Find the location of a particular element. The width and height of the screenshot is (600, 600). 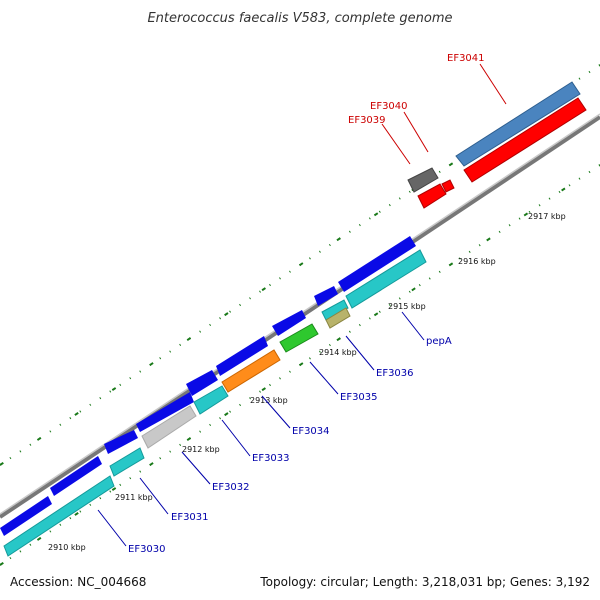

gene-label-EF3036: EF3036 is located at coordinates (395, 373).